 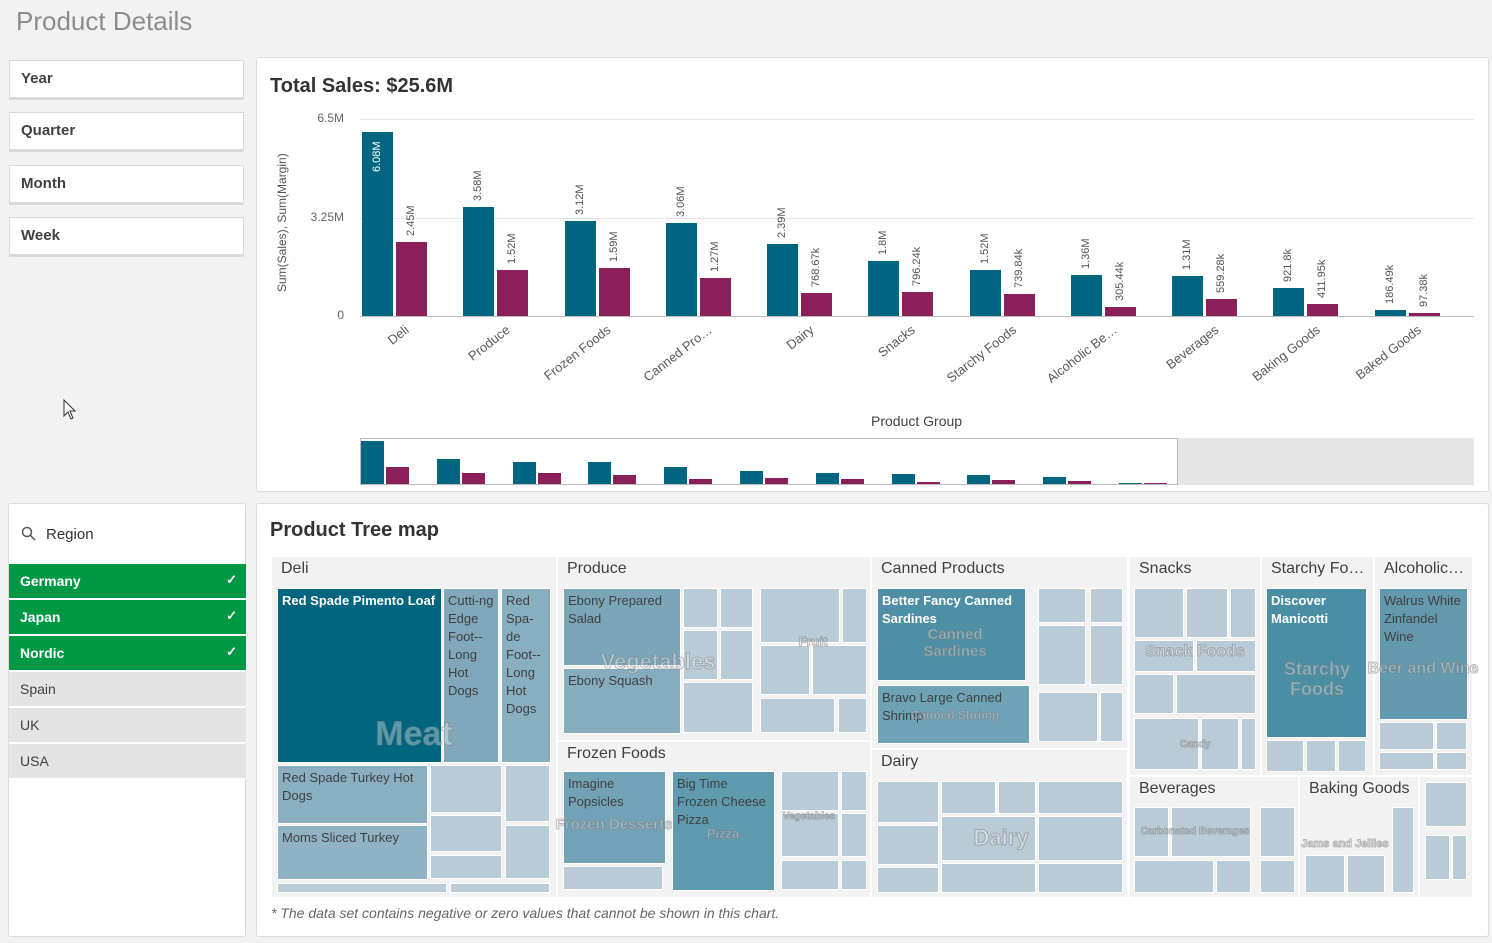 What do you see at coordinates (359, 675) in the screenshot?
I see `treemap-tile: Red Spade Pimento Loaf` at bounding box center [359, 675].